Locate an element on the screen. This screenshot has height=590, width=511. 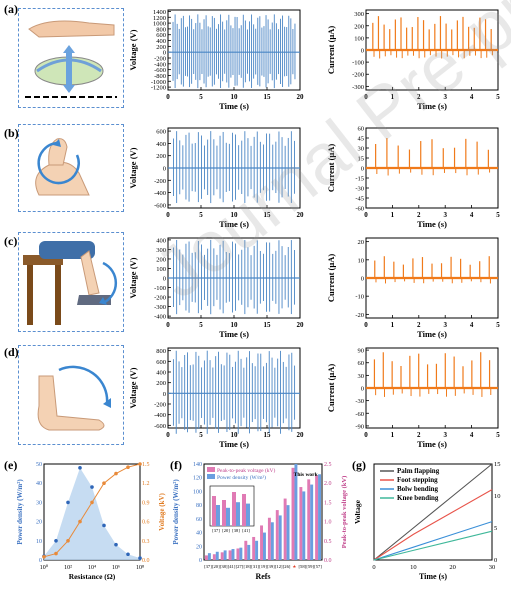
legend-label: Bolw bending is located at coordinates (418, 489).